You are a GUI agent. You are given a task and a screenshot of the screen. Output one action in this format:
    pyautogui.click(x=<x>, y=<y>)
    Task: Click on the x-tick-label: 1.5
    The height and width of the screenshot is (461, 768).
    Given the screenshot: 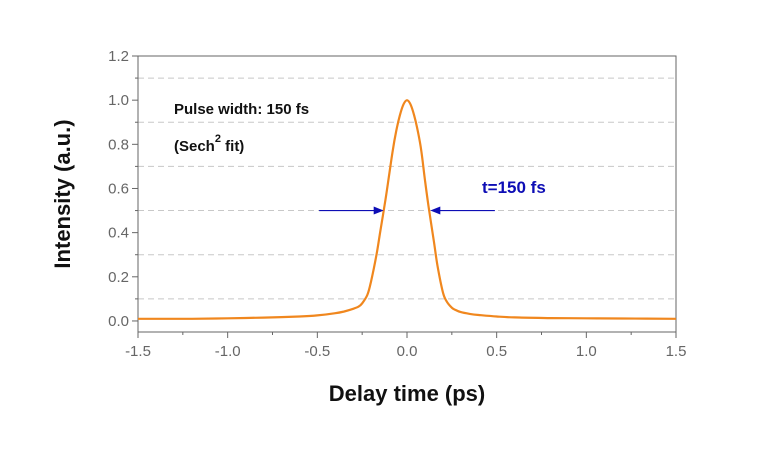 What is the action you would take?
    pyautogui.click(x=676, y=351)
    